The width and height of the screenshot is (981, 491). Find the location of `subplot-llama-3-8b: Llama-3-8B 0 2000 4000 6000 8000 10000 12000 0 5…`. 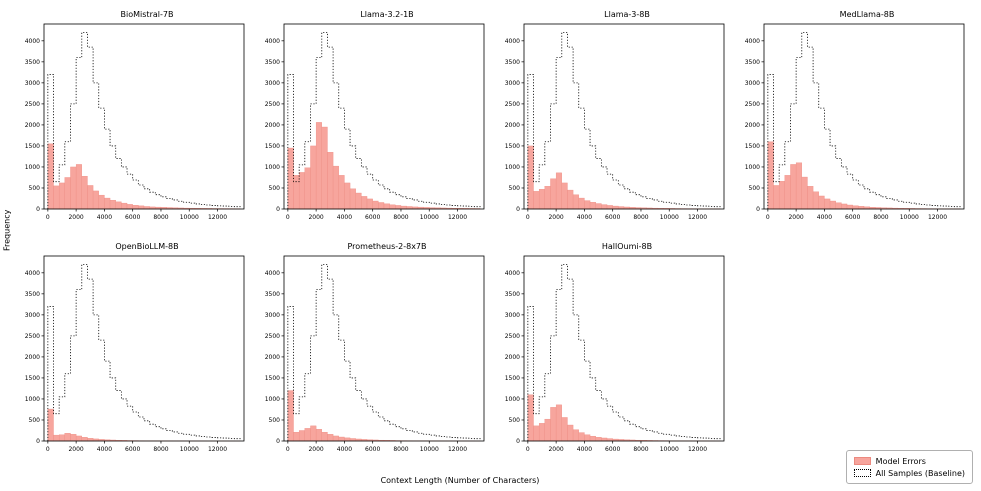

subplot-llama-3-8b: Llama-3-8B 0 2000 4000 6000 8000 10000 12000 0 5… is located at coordinates (614, 116).